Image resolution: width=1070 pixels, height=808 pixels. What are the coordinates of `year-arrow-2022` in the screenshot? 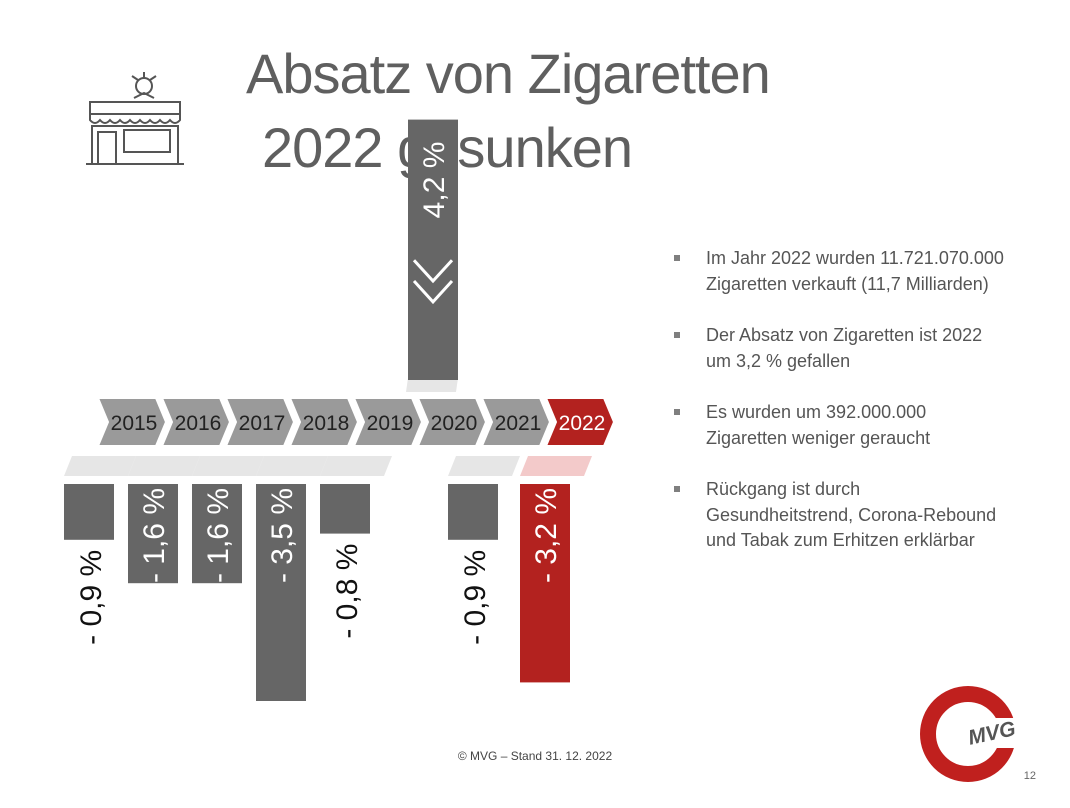 It's located at (580, 422).